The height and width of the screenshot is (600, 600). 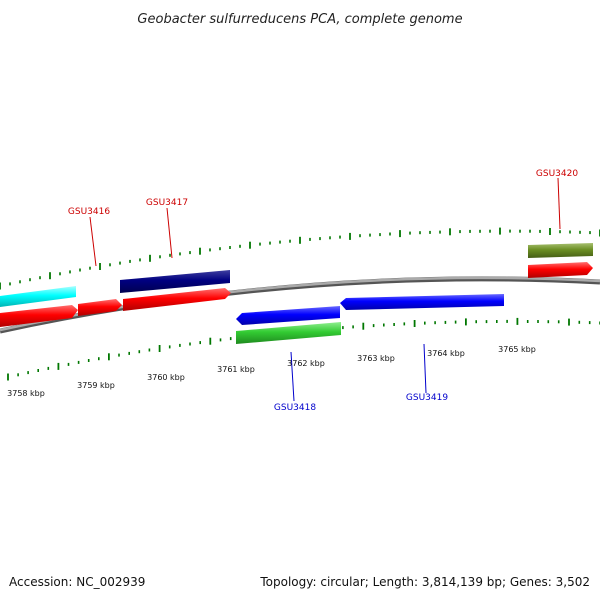 What do you see at coordinates (376, 358) in the screenshot?
I see `scale-label: 3763 kbp` at bounding box center [376, 358].